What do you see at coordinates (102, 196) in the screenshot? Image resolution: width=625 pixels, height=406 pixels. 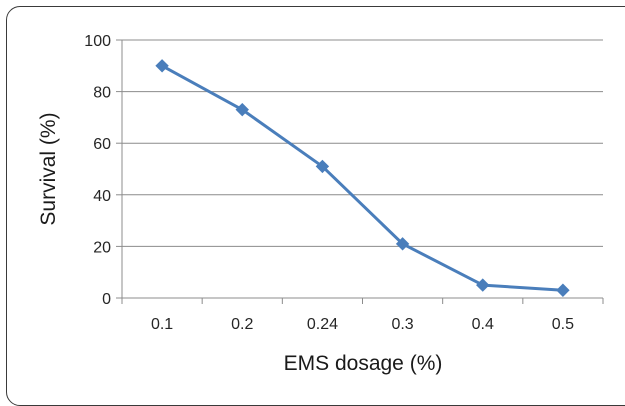 I see `y-tick-label-40: 40` at bounding box center [102, 196].